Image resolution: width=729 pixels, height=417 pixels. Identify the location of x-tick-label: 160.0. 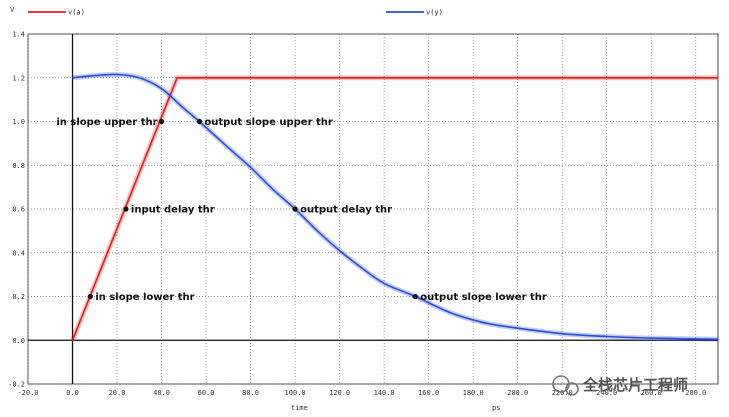
(428, 393).